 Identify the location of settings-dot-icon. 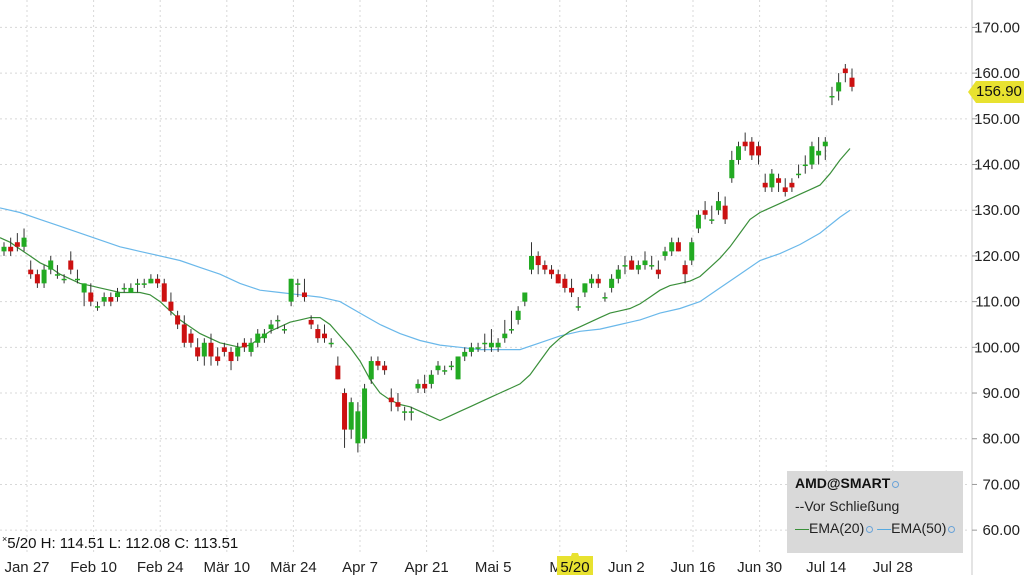
(896, 484).